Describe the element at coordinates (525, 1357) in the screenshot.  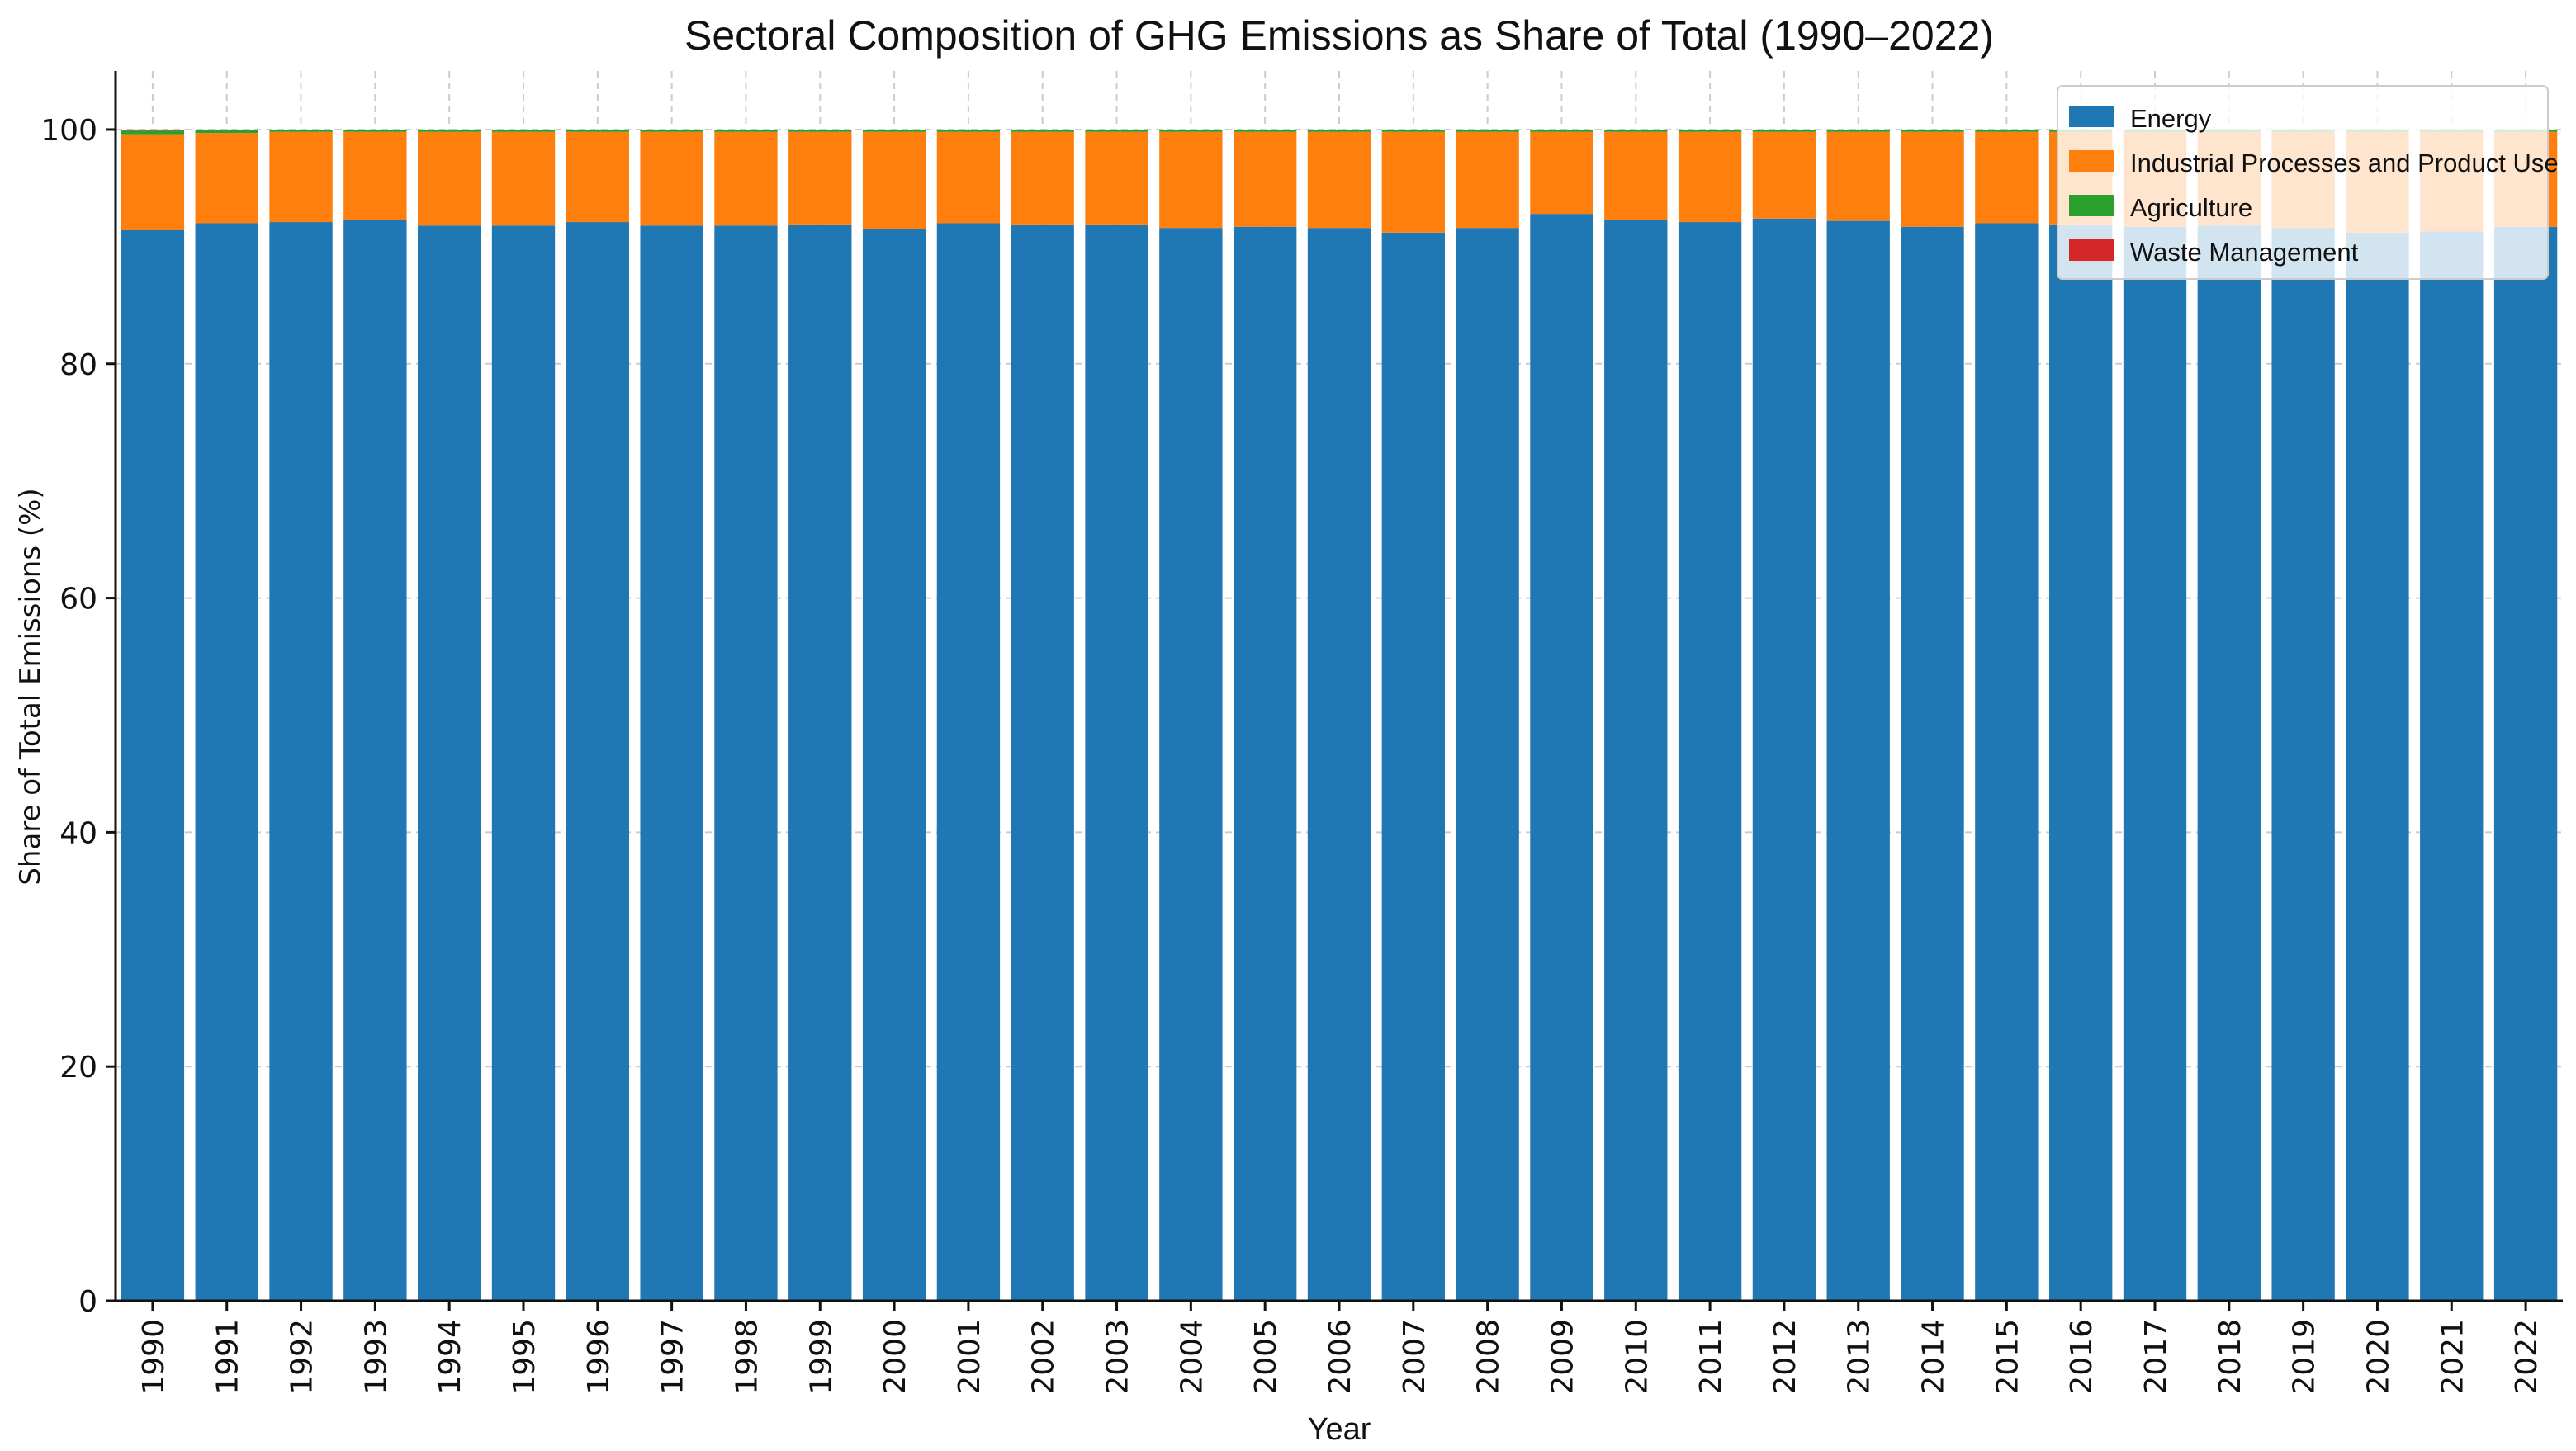
I see `x-tick-label: 1995` at that location.